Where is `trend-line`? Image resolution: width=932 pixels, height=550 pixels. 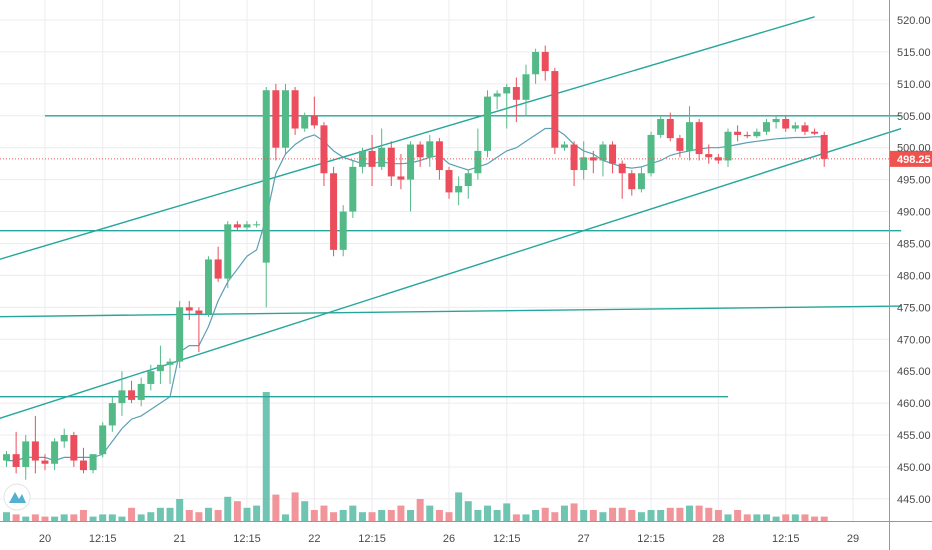
trend-line is located at coordinates (451, 311).